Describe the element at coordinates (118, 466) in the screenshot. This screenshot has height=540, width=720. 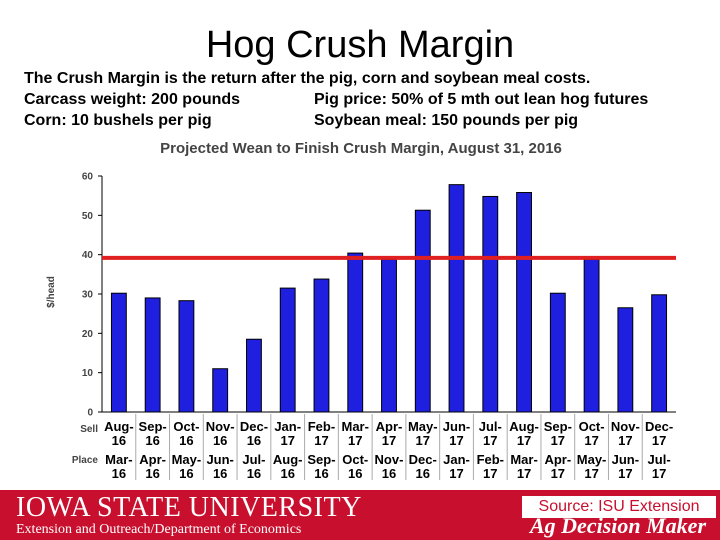
I see `place-month-label: Mar-16` at that location.